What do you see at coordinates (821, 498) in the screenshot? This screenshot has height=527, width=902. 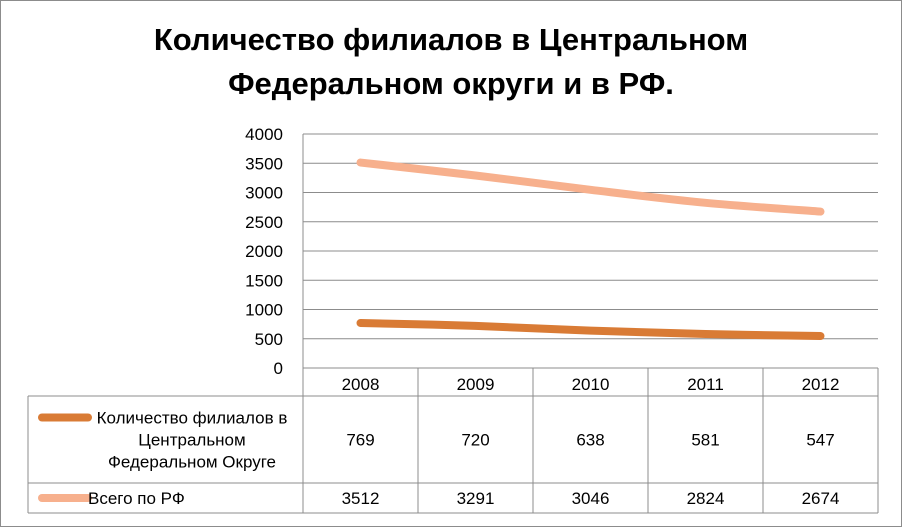 I see `data-table-value: 2674` at bounding box center [821, 498].